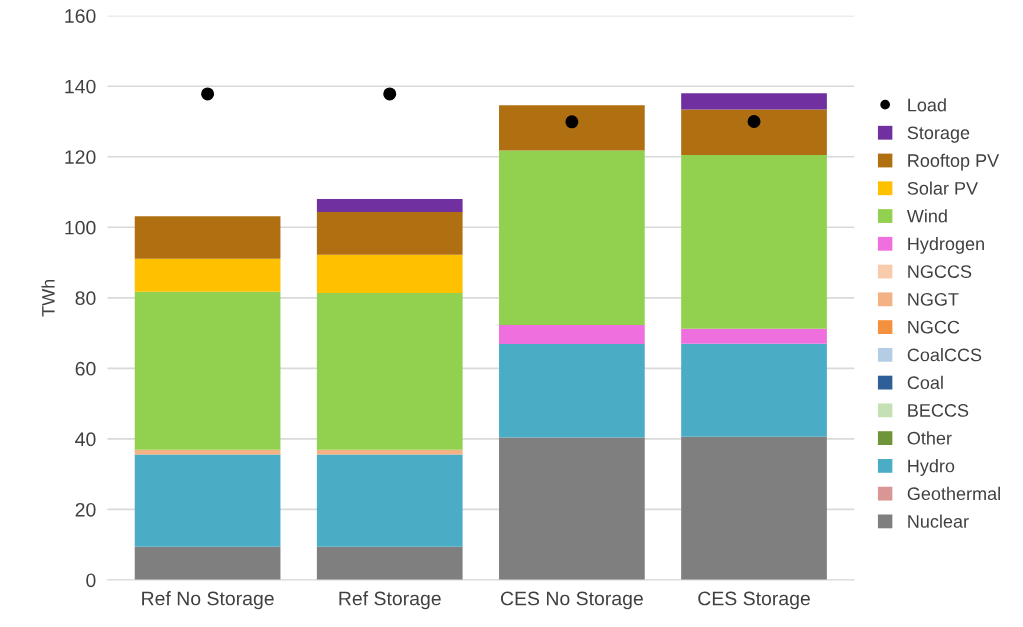 Image resolution: width=1023 pixels, height=627 pixels. I want to click on x-tick-label: CES Storage, so click(754, 600).